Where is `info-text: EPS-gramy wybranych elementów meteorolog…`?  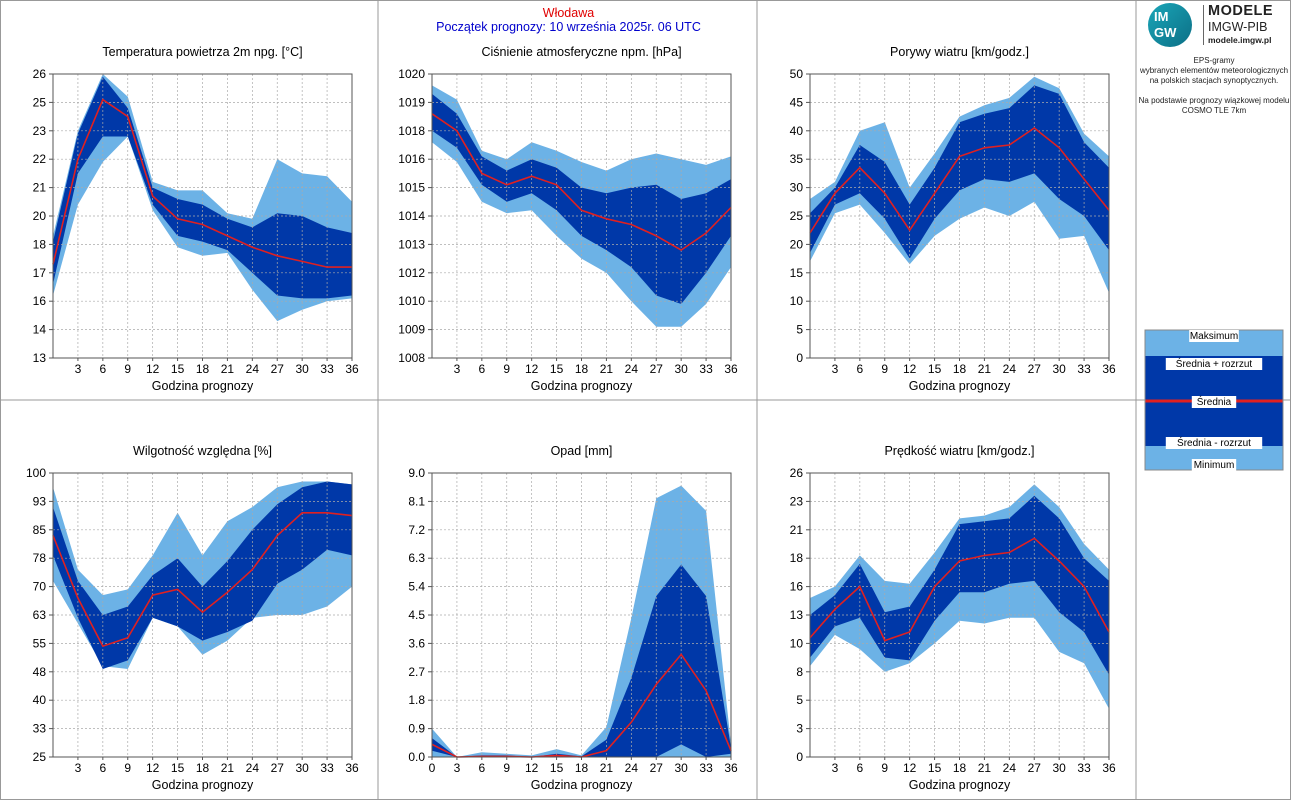 info-text: EPS-gramy wybranych elementów meteorolog… is located at coordinates (1214, 91).